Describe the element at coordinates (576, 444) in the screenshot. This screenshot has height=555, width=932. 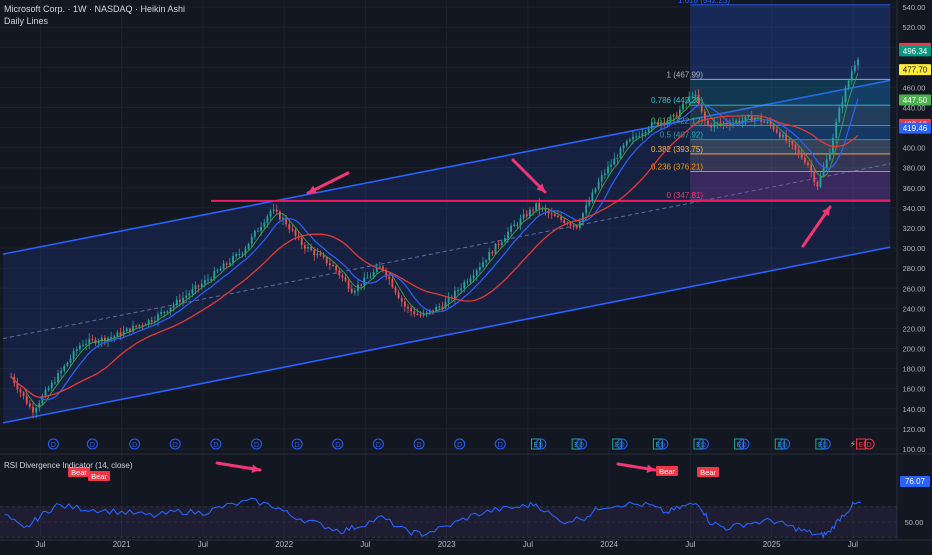
I see `earnings-marker-box` at that location.